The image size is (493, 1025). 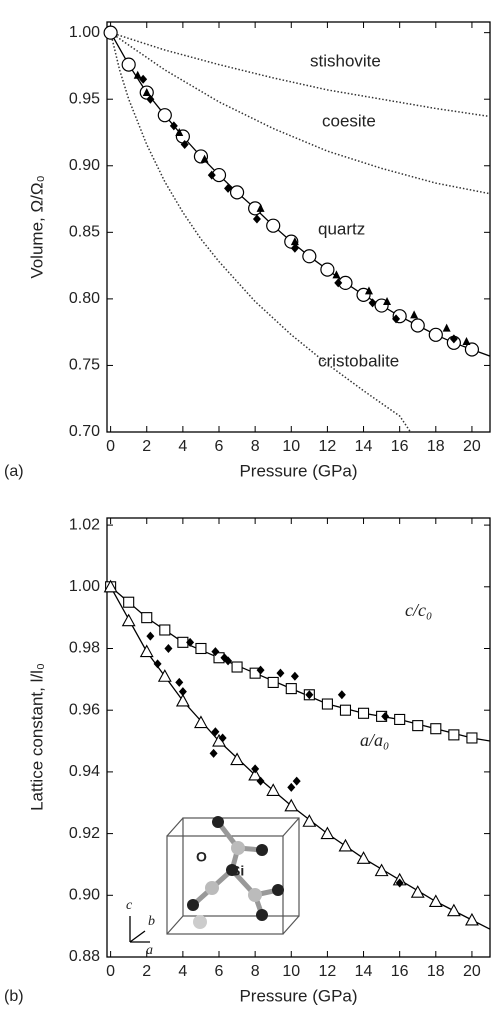 I want to click on x-tick-label: 18, so click(x=436, y=971).